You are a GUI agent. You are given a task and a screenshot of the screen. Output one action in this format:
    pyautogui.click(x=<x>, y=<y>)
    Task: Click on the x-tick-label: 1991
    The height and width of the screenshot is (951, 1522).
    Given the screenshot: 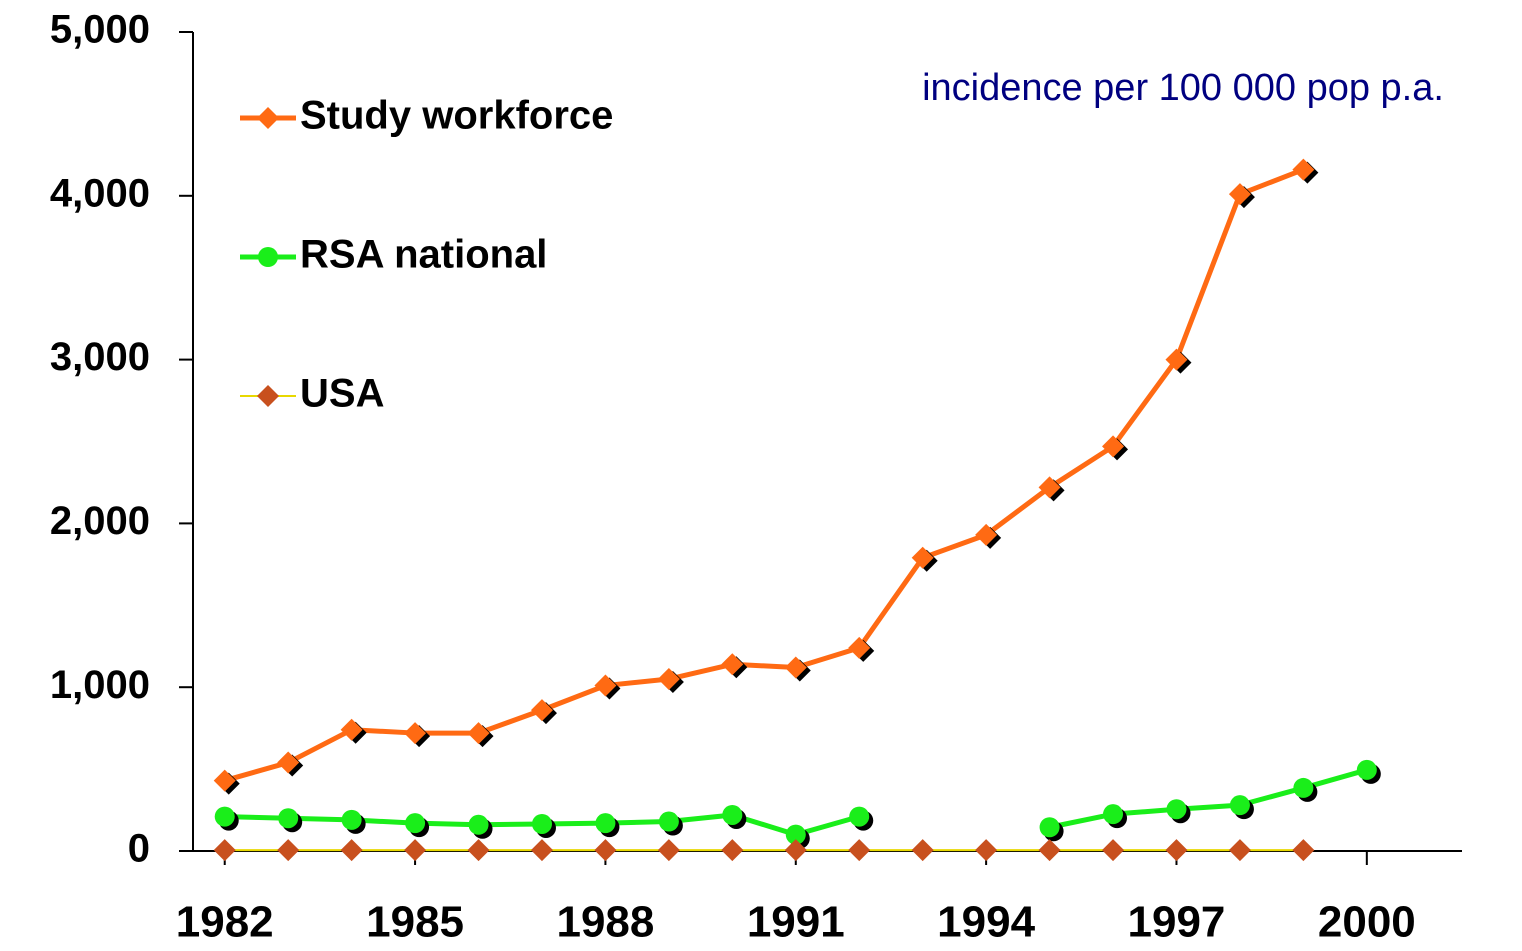 What is the action you would take?
    pyautogui.click(x=796, y=922)
    